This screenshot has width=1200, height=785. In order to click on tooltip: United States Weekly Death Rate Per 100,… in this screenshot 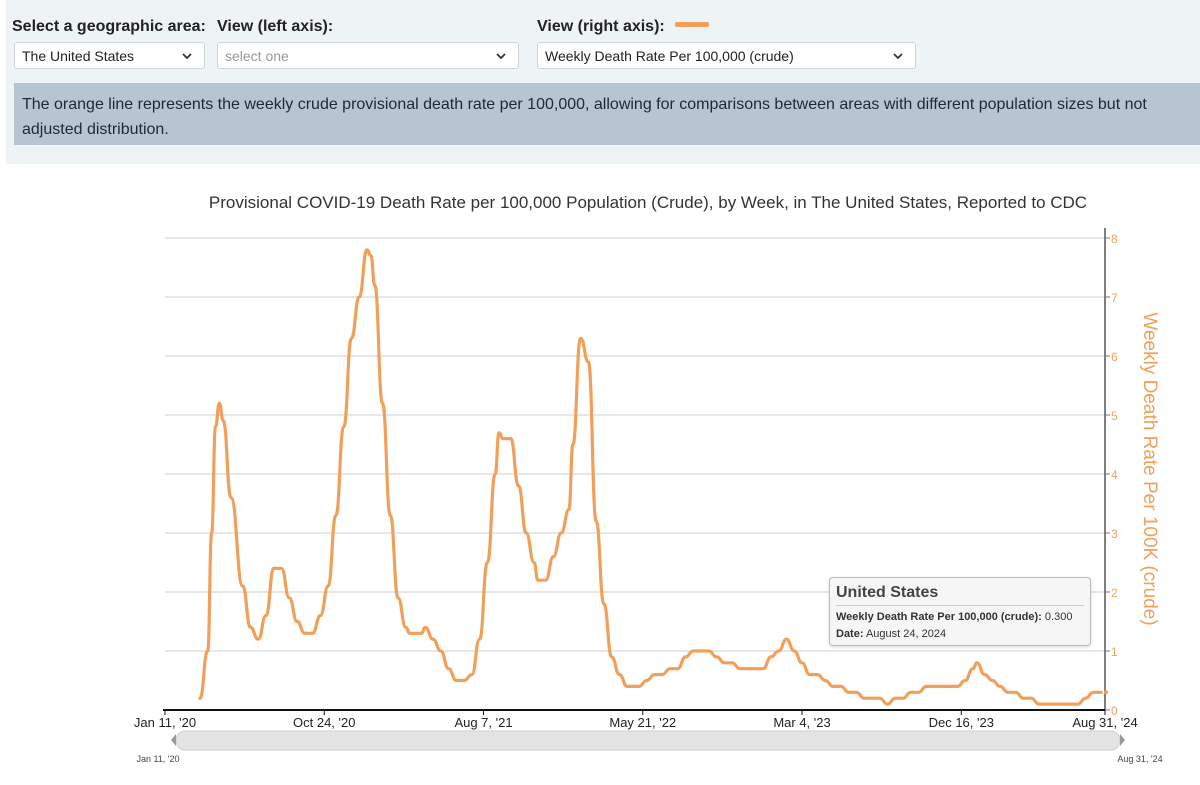, I will do `click(960, 611)`.